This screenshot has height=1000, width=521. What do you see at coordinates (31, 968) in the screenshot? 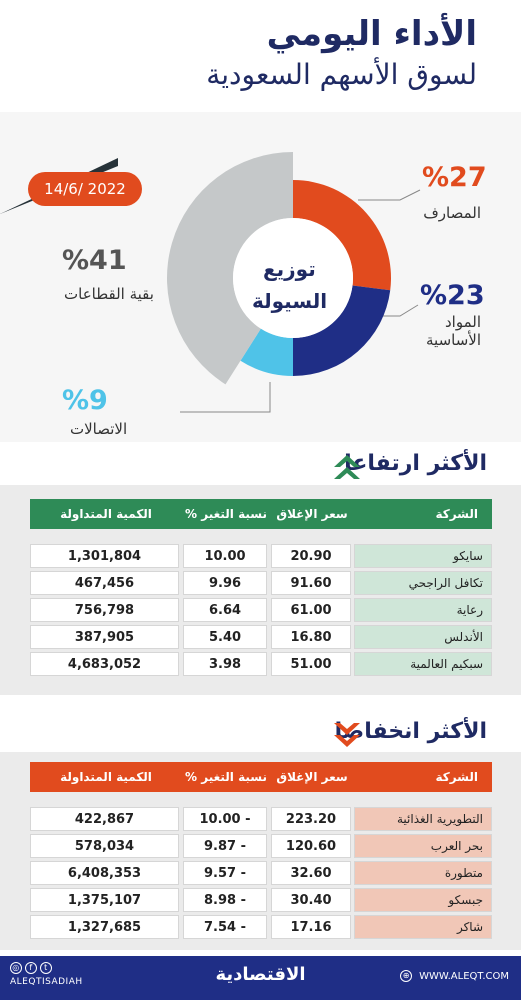
I see `facebook-icon: f` at bounding box center [31, 968].